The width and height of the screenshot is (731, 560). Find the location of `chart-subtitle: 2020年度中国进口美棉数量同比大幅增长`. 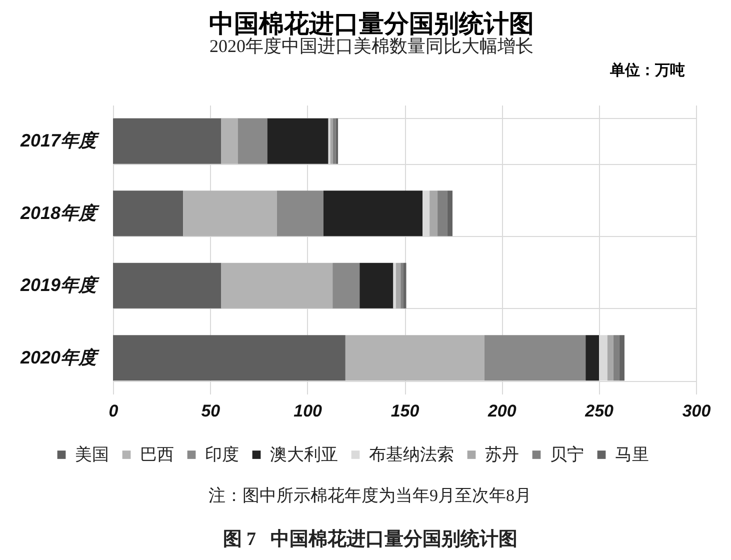

chart-subtitle: 2020年度中国进口美棉数量同比大幅增长 is located at coordinates (372, 46).